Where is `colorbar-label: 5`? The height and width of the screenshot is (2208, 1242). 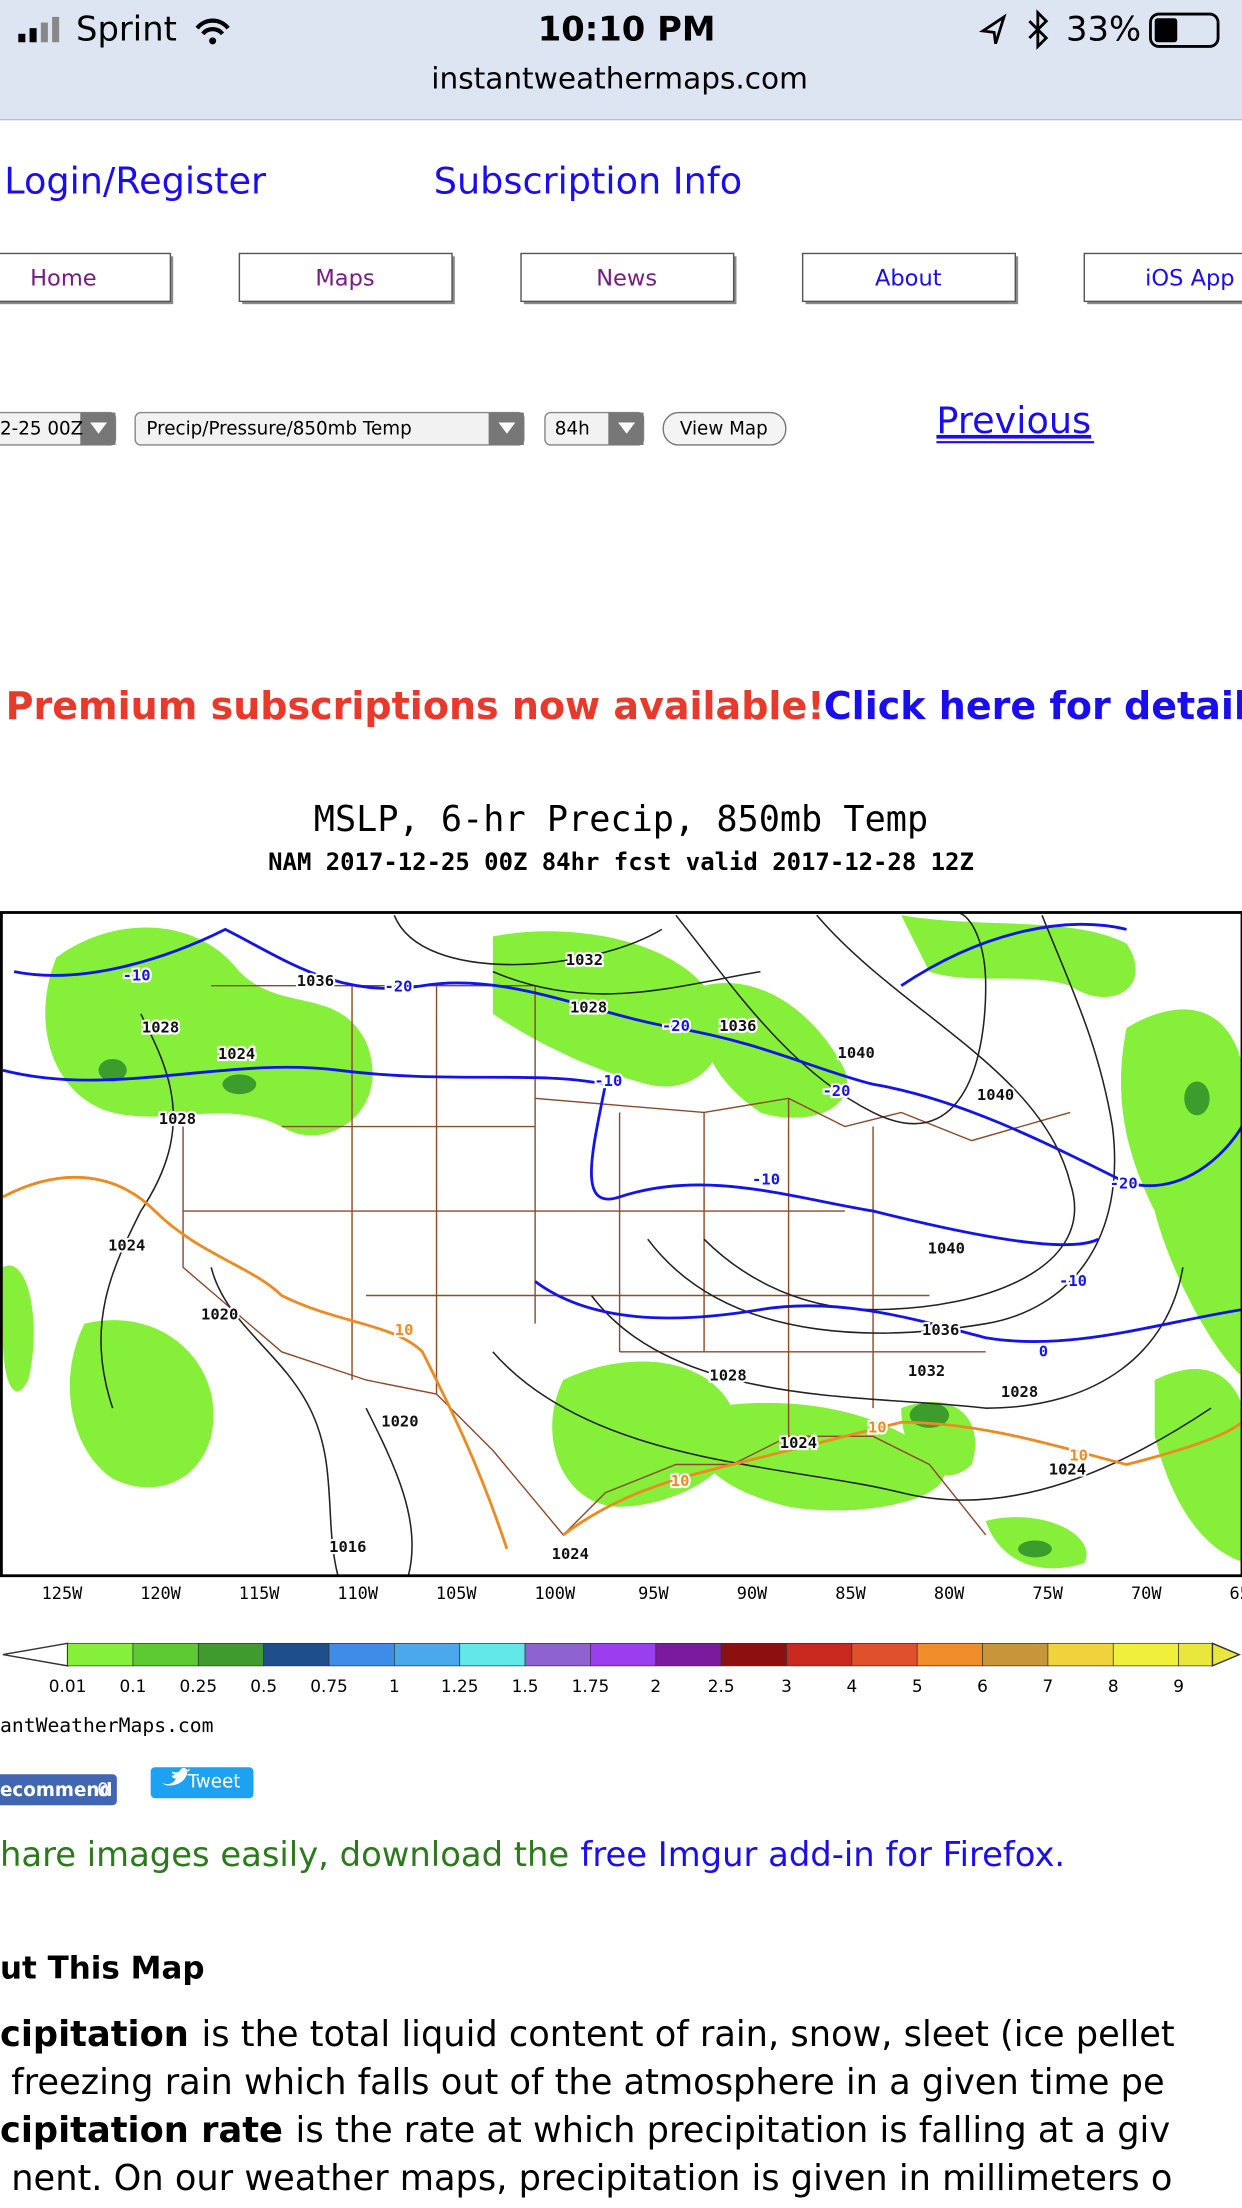 colorbar-label: 5 is located at coordinates (917, 1686).